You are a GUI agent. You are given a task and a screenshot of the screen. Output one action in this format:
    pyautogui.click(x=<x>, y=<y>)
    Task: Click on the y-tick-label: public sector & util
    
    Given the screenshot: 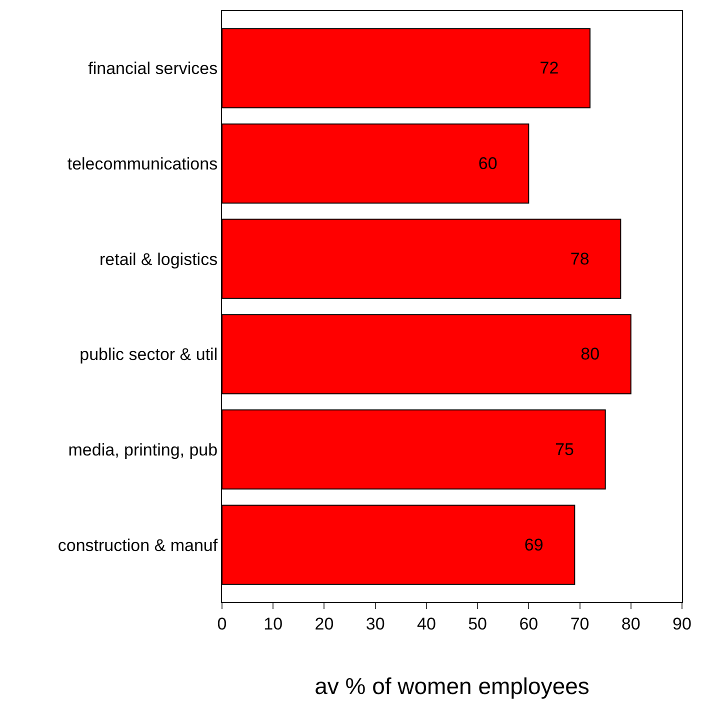 What is the action you would take?
    pyautogui.click(x=149, y=354)
    